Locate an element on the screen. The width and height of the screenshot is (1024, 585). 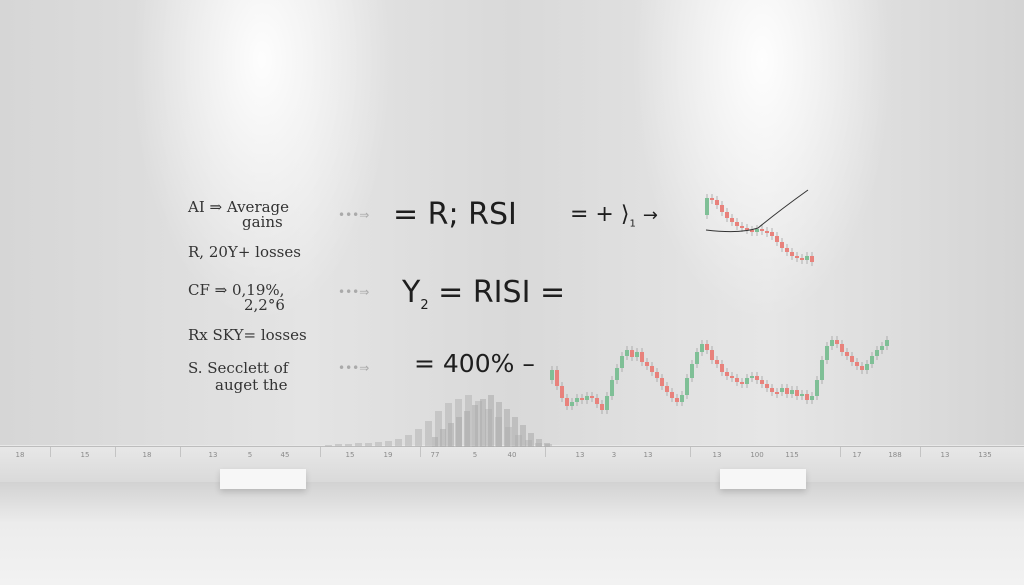
axis-label: 40 is located at coordinates (512, 455).